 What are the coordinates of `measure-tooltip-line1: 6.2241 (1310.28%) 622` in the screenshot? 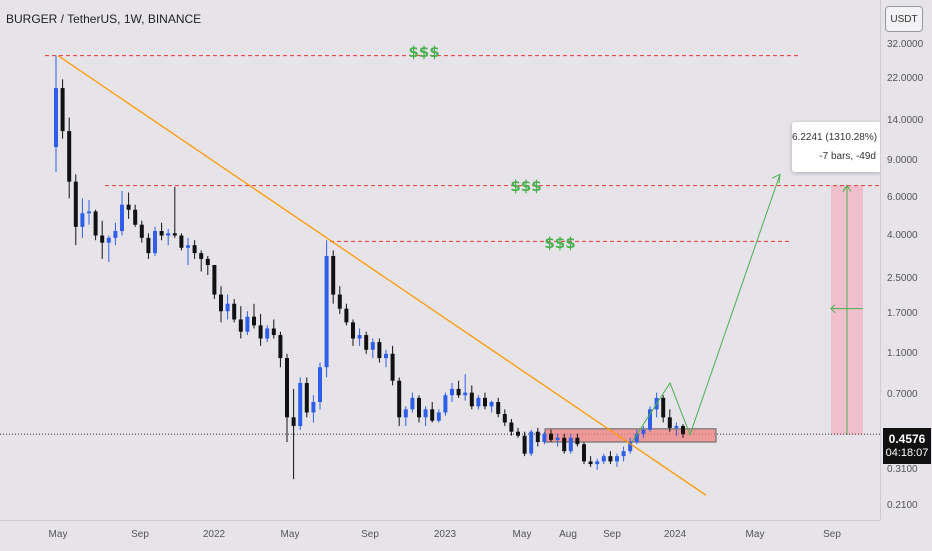 It's located at (836, 137).